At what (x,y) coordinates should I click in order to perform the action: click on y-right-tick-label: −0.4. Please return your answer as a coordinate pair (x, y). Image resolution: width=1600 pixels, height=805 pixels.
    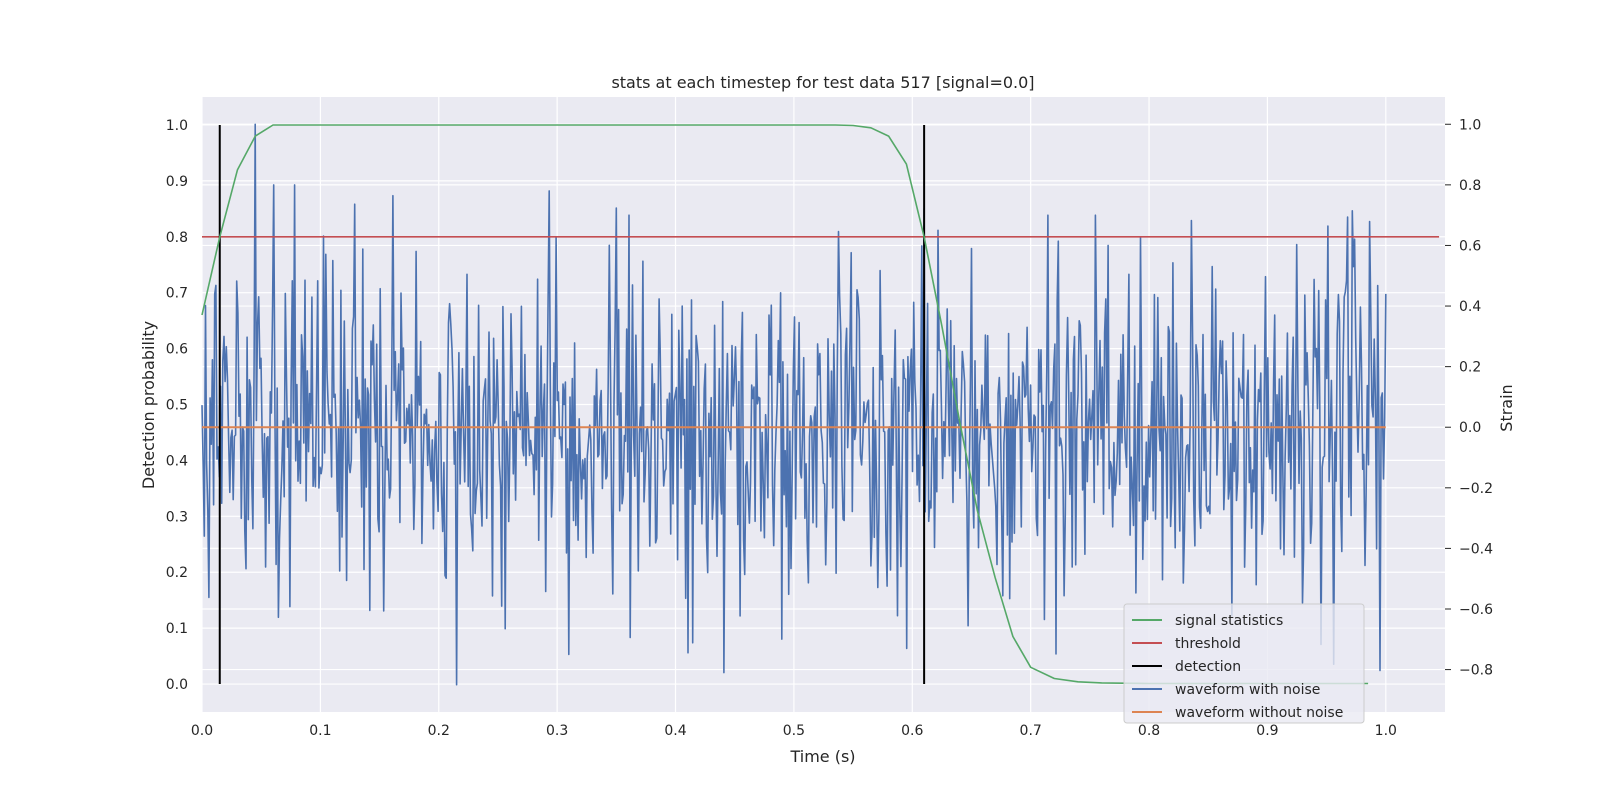
    Looking at the image, I should click on (1476, 549).